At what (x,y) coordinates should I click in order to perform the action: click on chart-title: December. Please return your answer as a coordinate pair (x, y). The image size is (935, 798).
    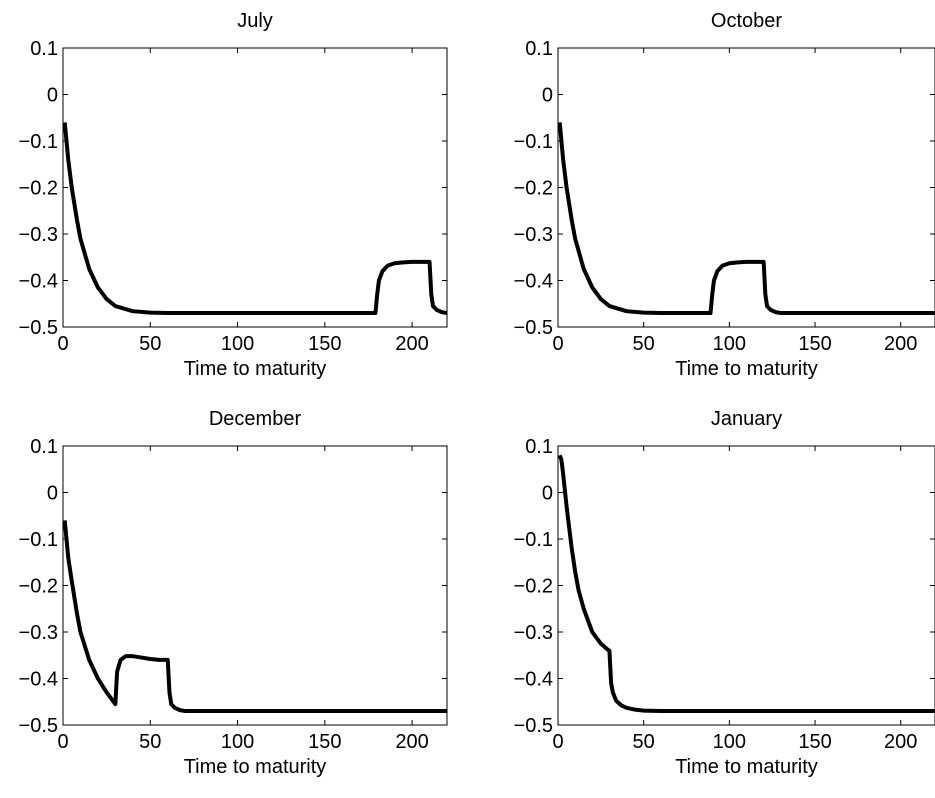
    Looking at the image, I should click on (255, 419).